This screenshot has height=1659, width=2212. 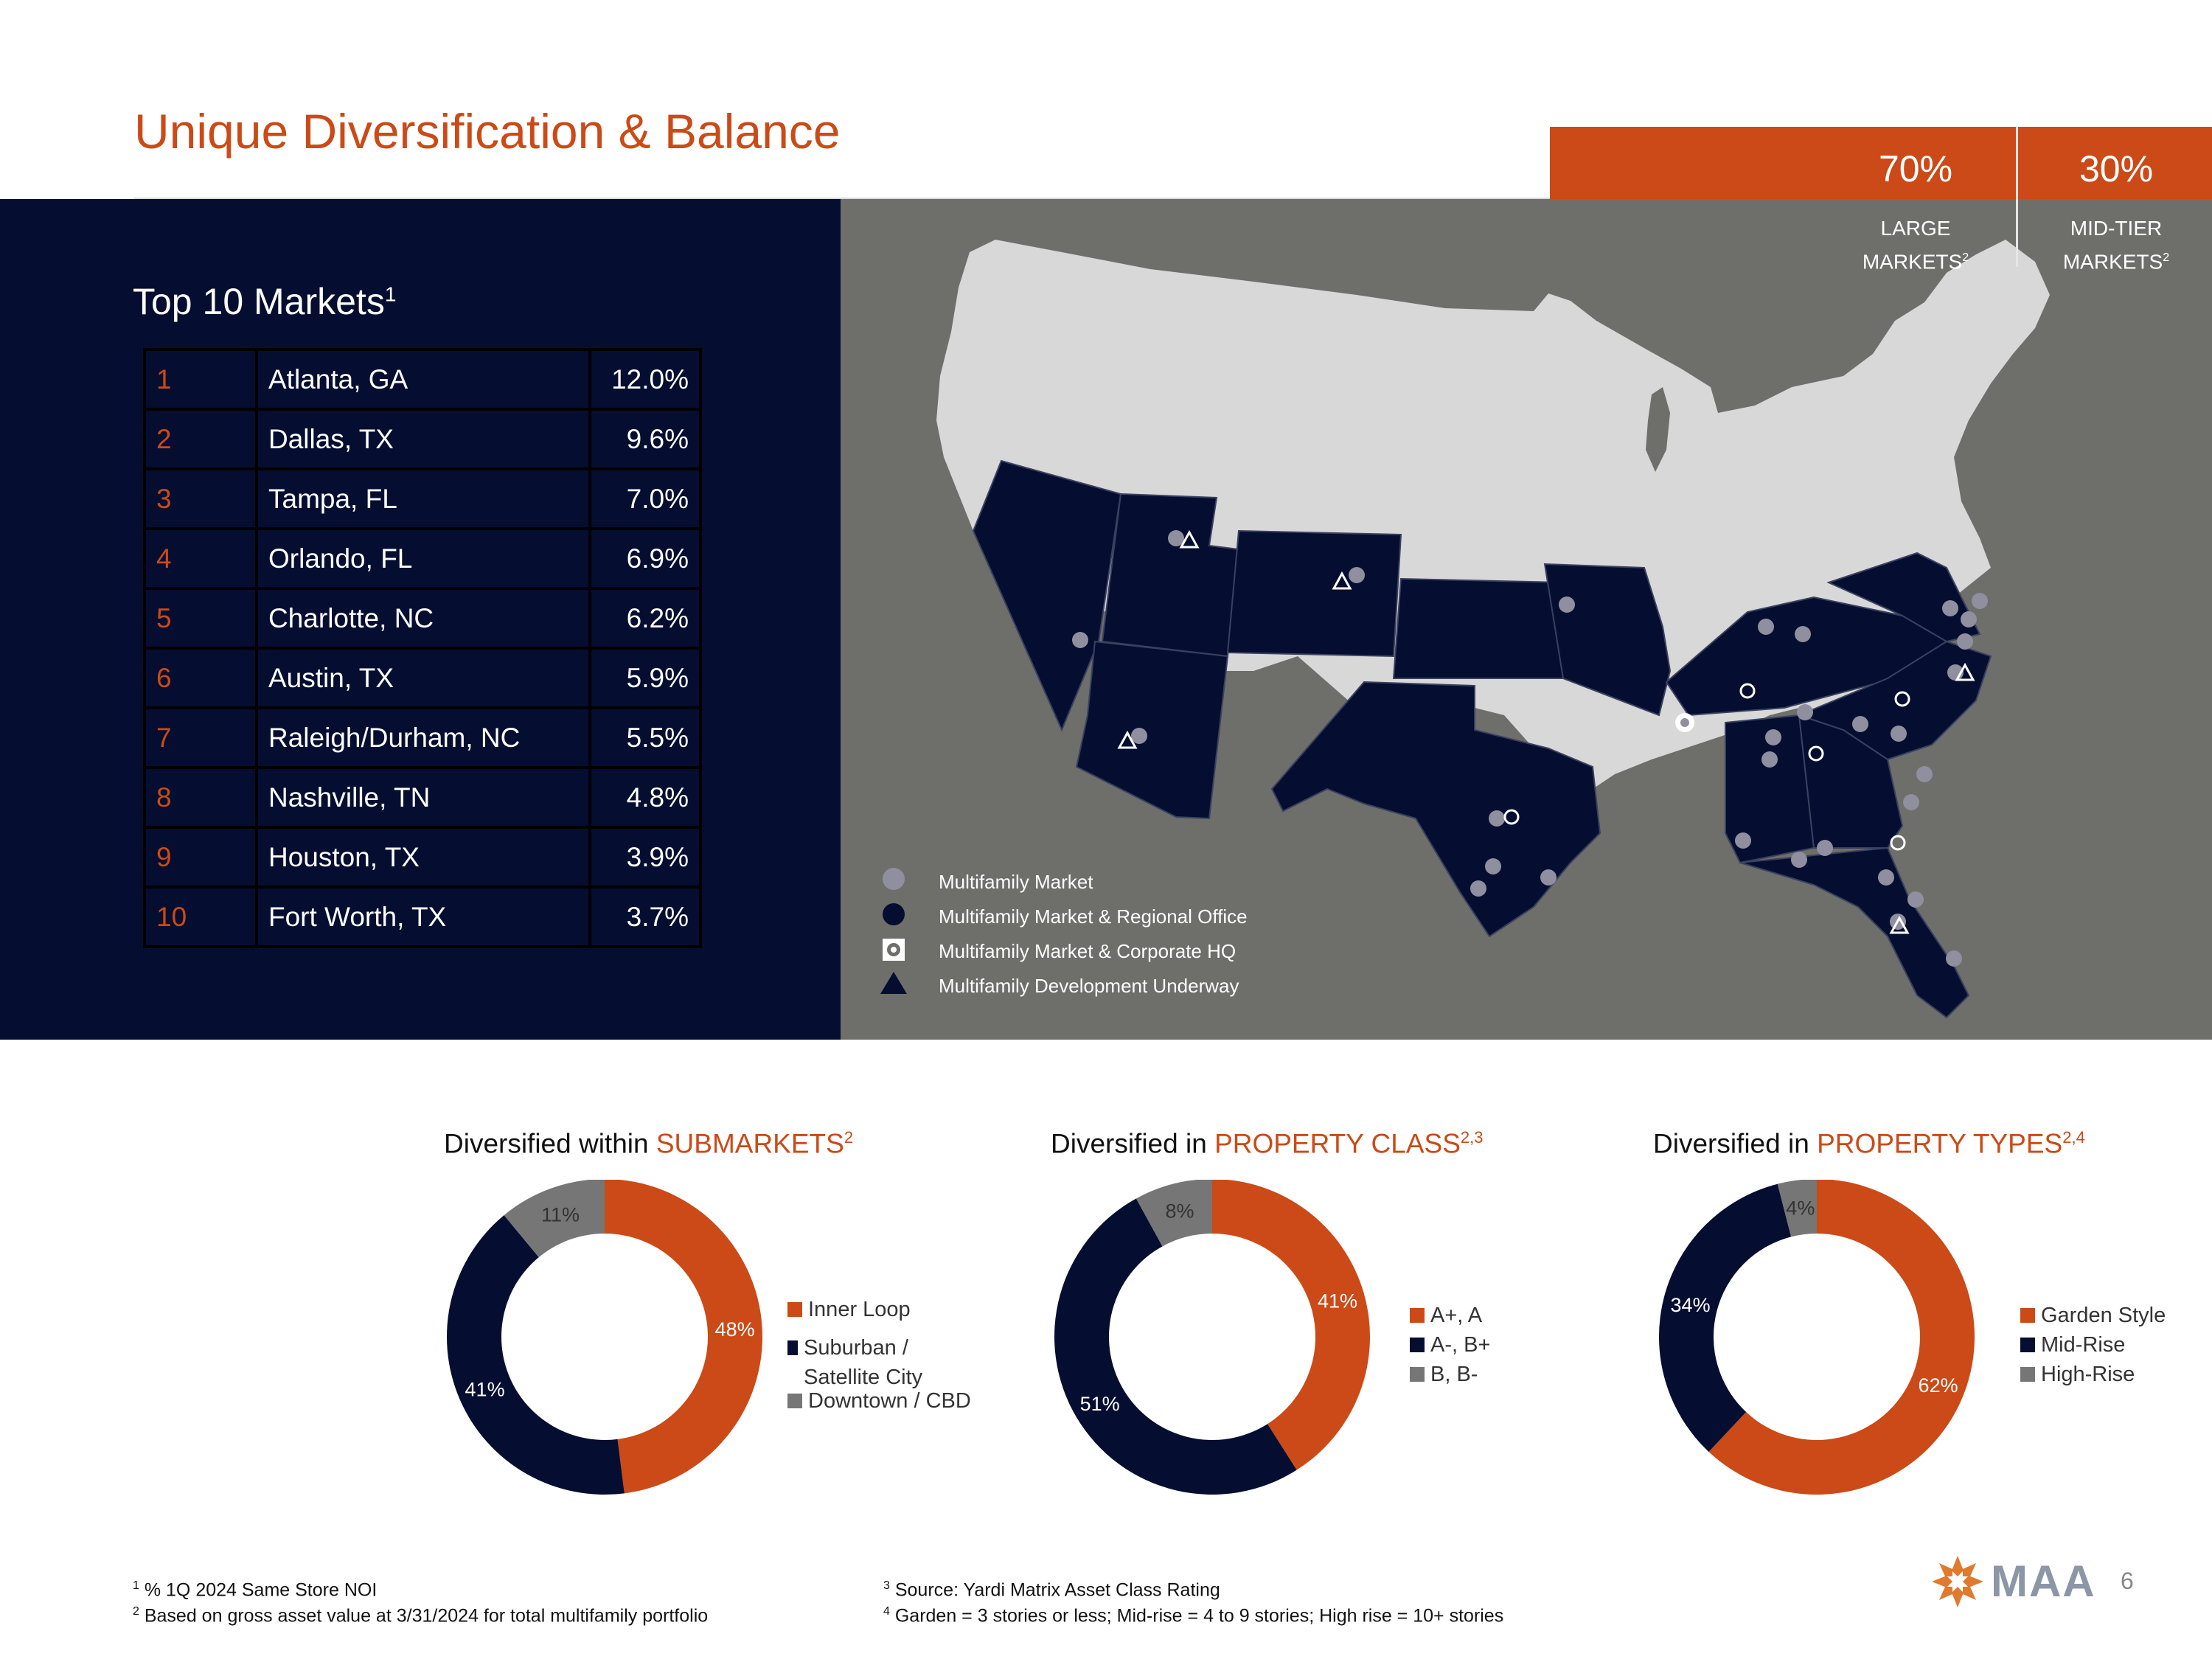 I want to click on legend-item: A+, A, so click(x=1450, y=1315).